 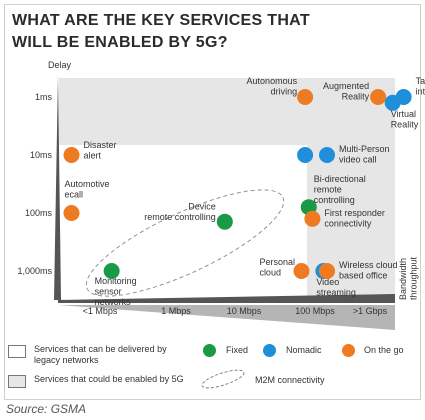 I want to click on point-label: Bi-directional remote controlling, so click(x=340, y=189).